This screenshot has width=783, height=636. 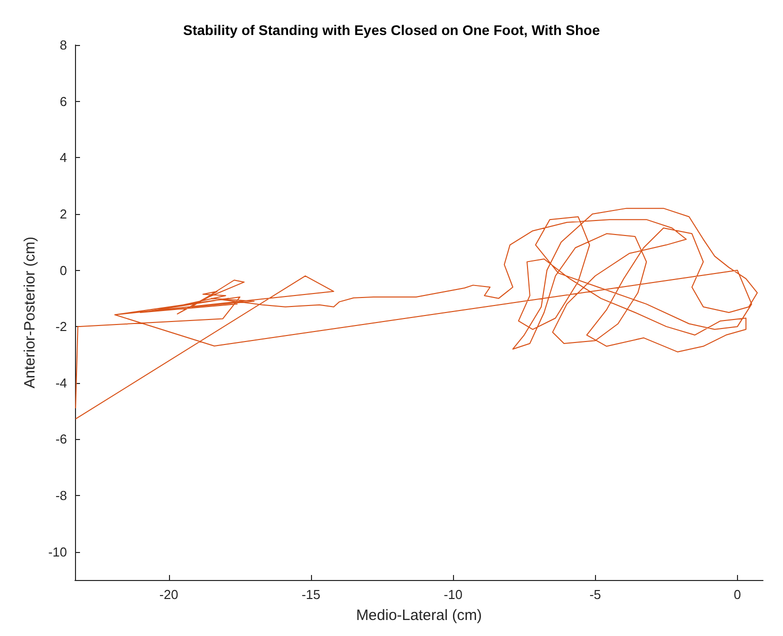 What do you see at coordinates (63, 158) in the screenshot?
I see `y-tick-label: 4` at bounding box center [63, 158].